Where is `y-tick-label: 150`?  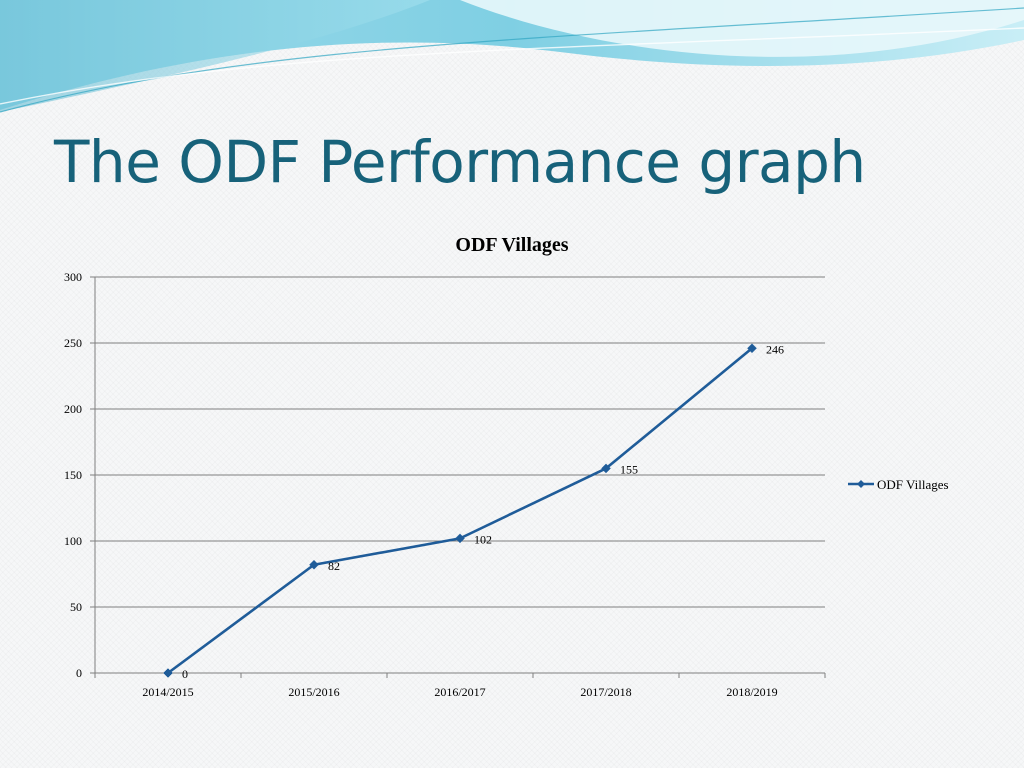
y-tick-label: 150 is located at coordinates (73, 475).